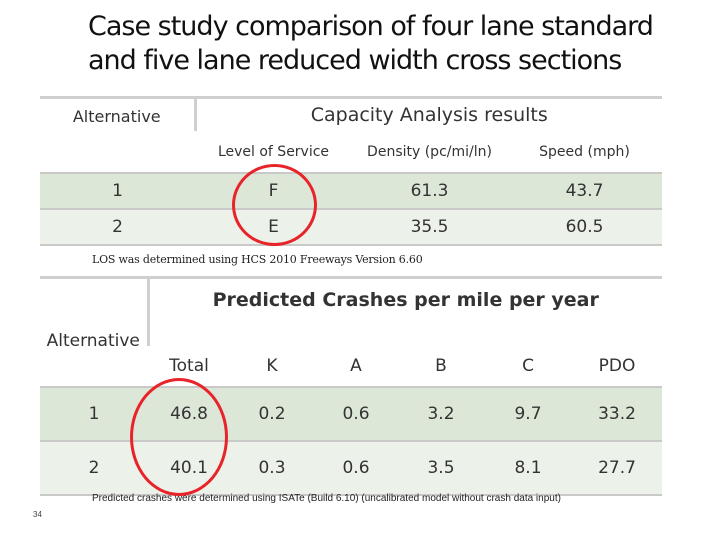 This screenshot has height=540, width=720. Describe the element at coordinates (274, 205) in the screenshot. I see `los-highlight-circle` at that location.